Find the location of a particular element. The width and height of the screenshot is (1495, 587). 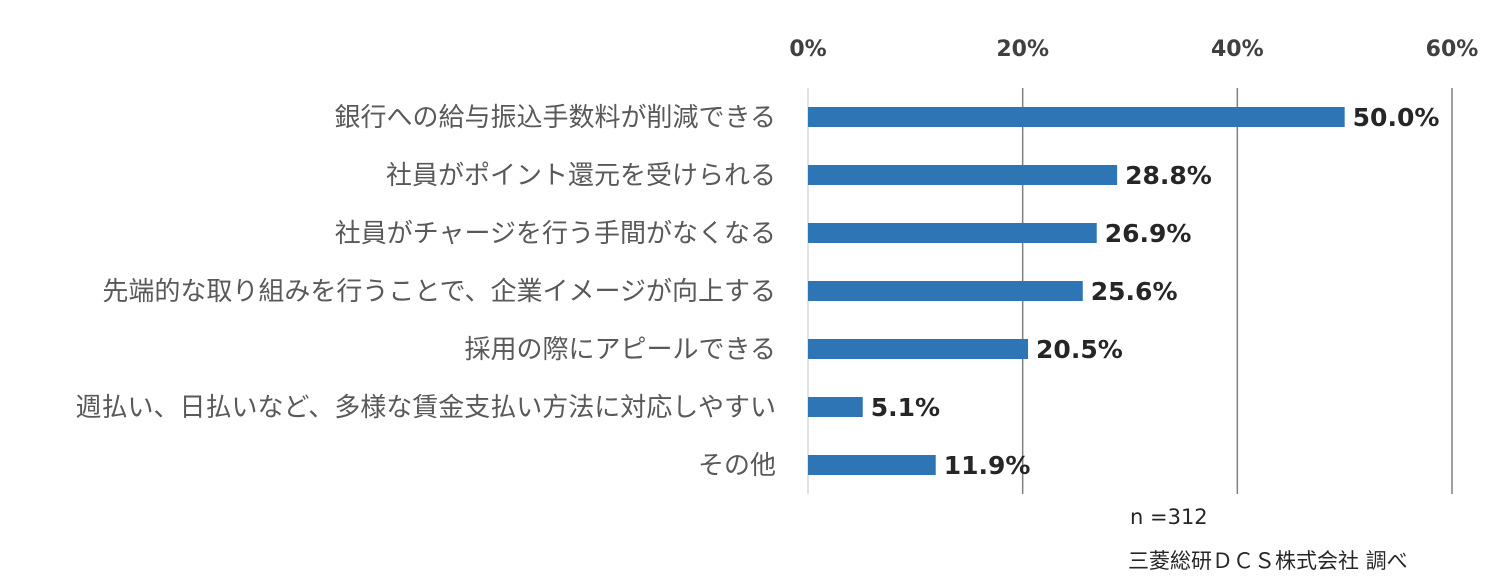

category-label: 銀行への給与振込手数料が削減できる is located at coordinates (555, 118).